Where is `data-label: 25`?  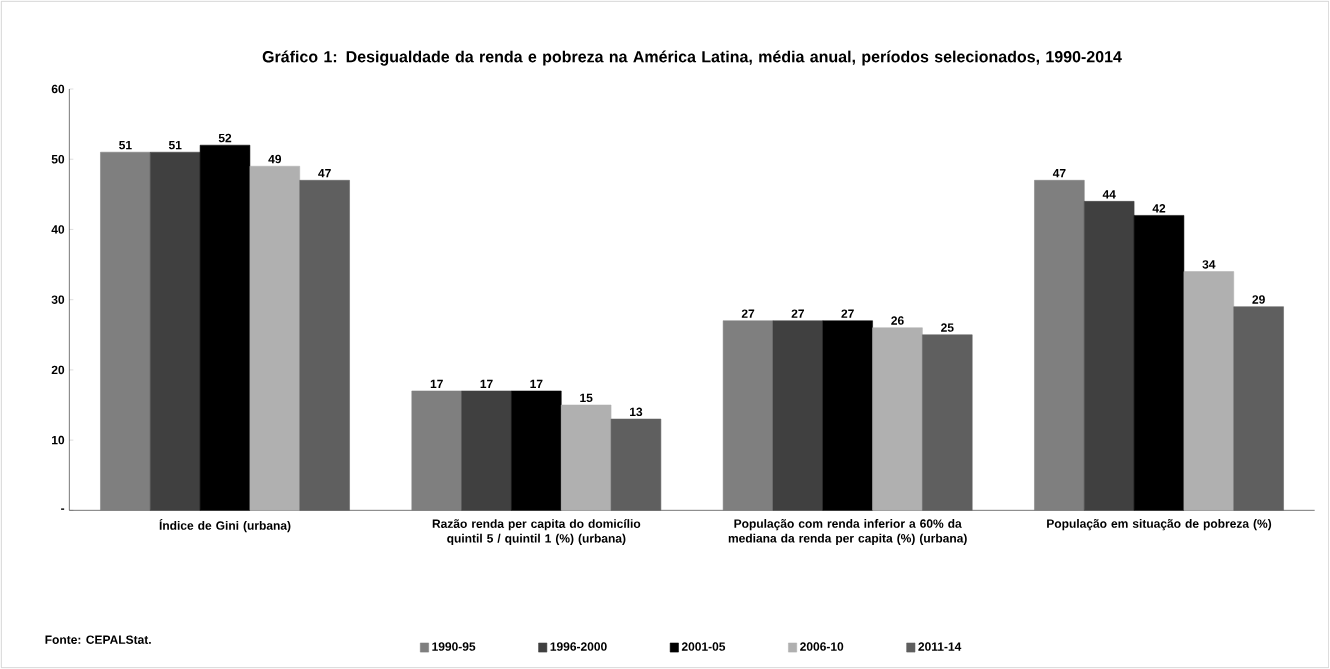 data-label: 25 is located at coordinates (947, 327).